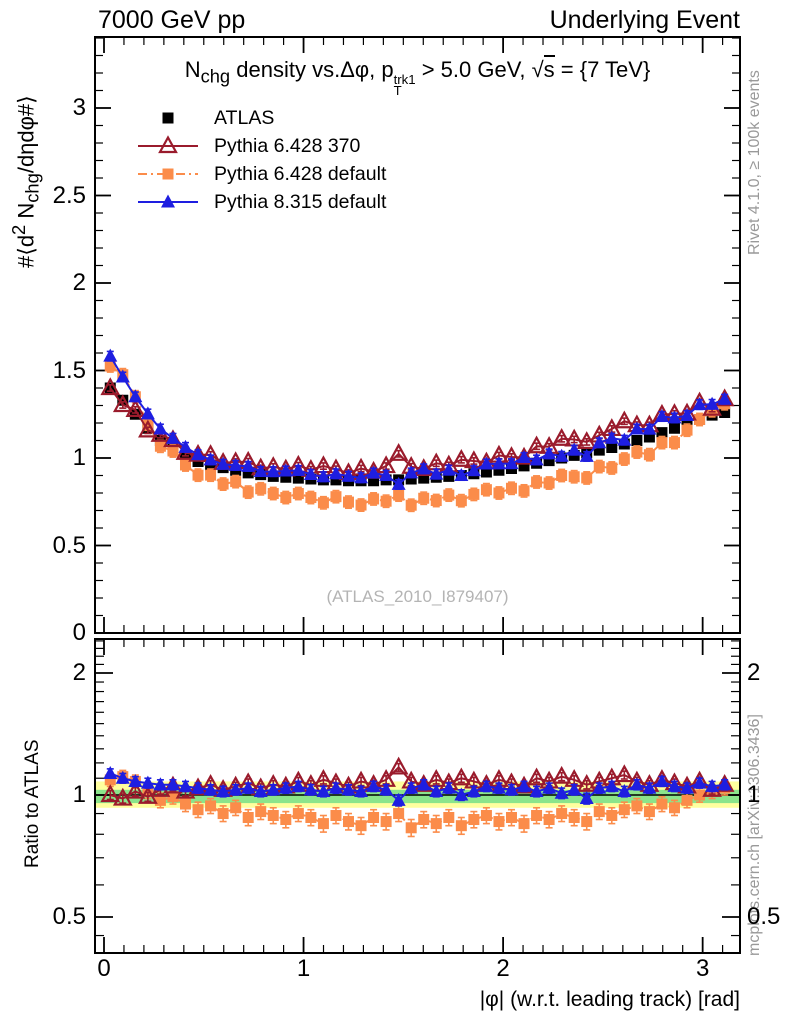 Image resolution: width=786 pixels, height=1024 pixels. I want to click on analysis-category-label: Underlying Event, so click(644, 20).